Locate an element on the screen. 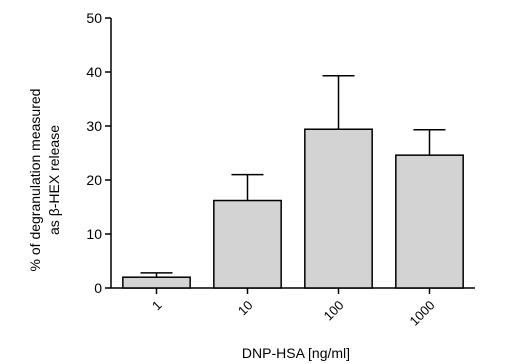  x-tick-label: 10 is located at coordinates (245, 308).